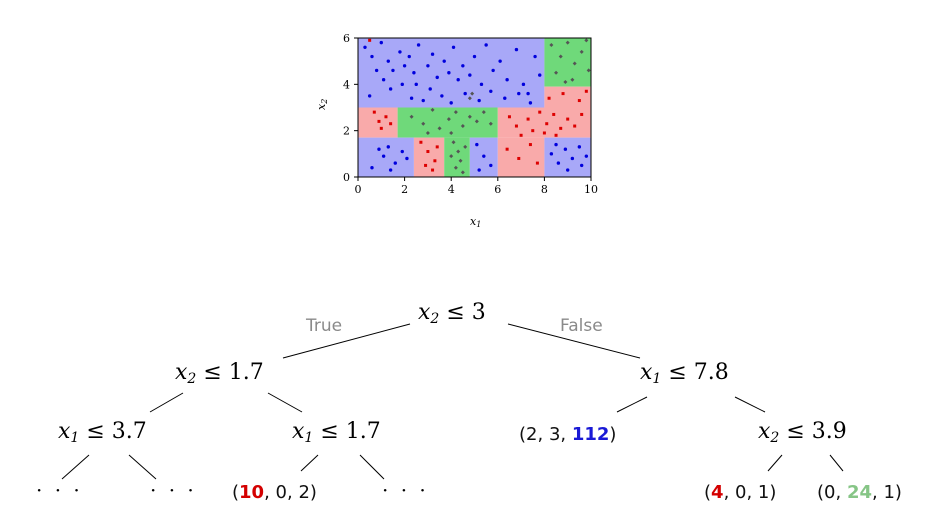 The width and height of the screenshot is (944, 525). I want to click on ellipsis-1: · · ·, so click(59, 490).